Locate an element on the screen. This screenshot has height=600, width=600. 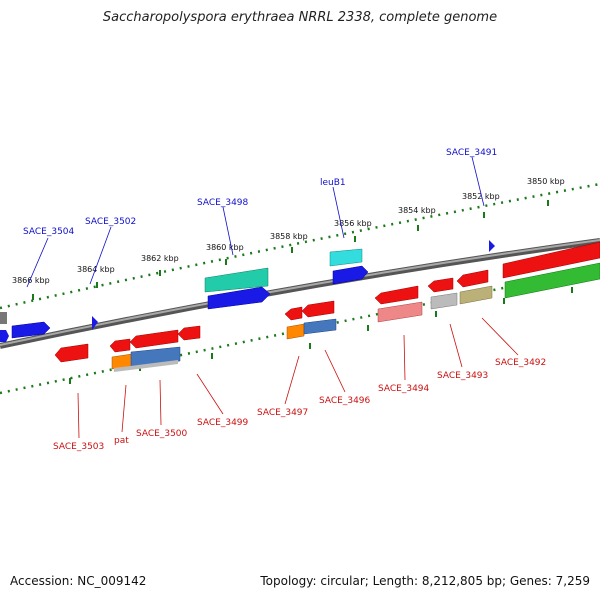
reverse-label-lines is located at coordinates (298, 378).